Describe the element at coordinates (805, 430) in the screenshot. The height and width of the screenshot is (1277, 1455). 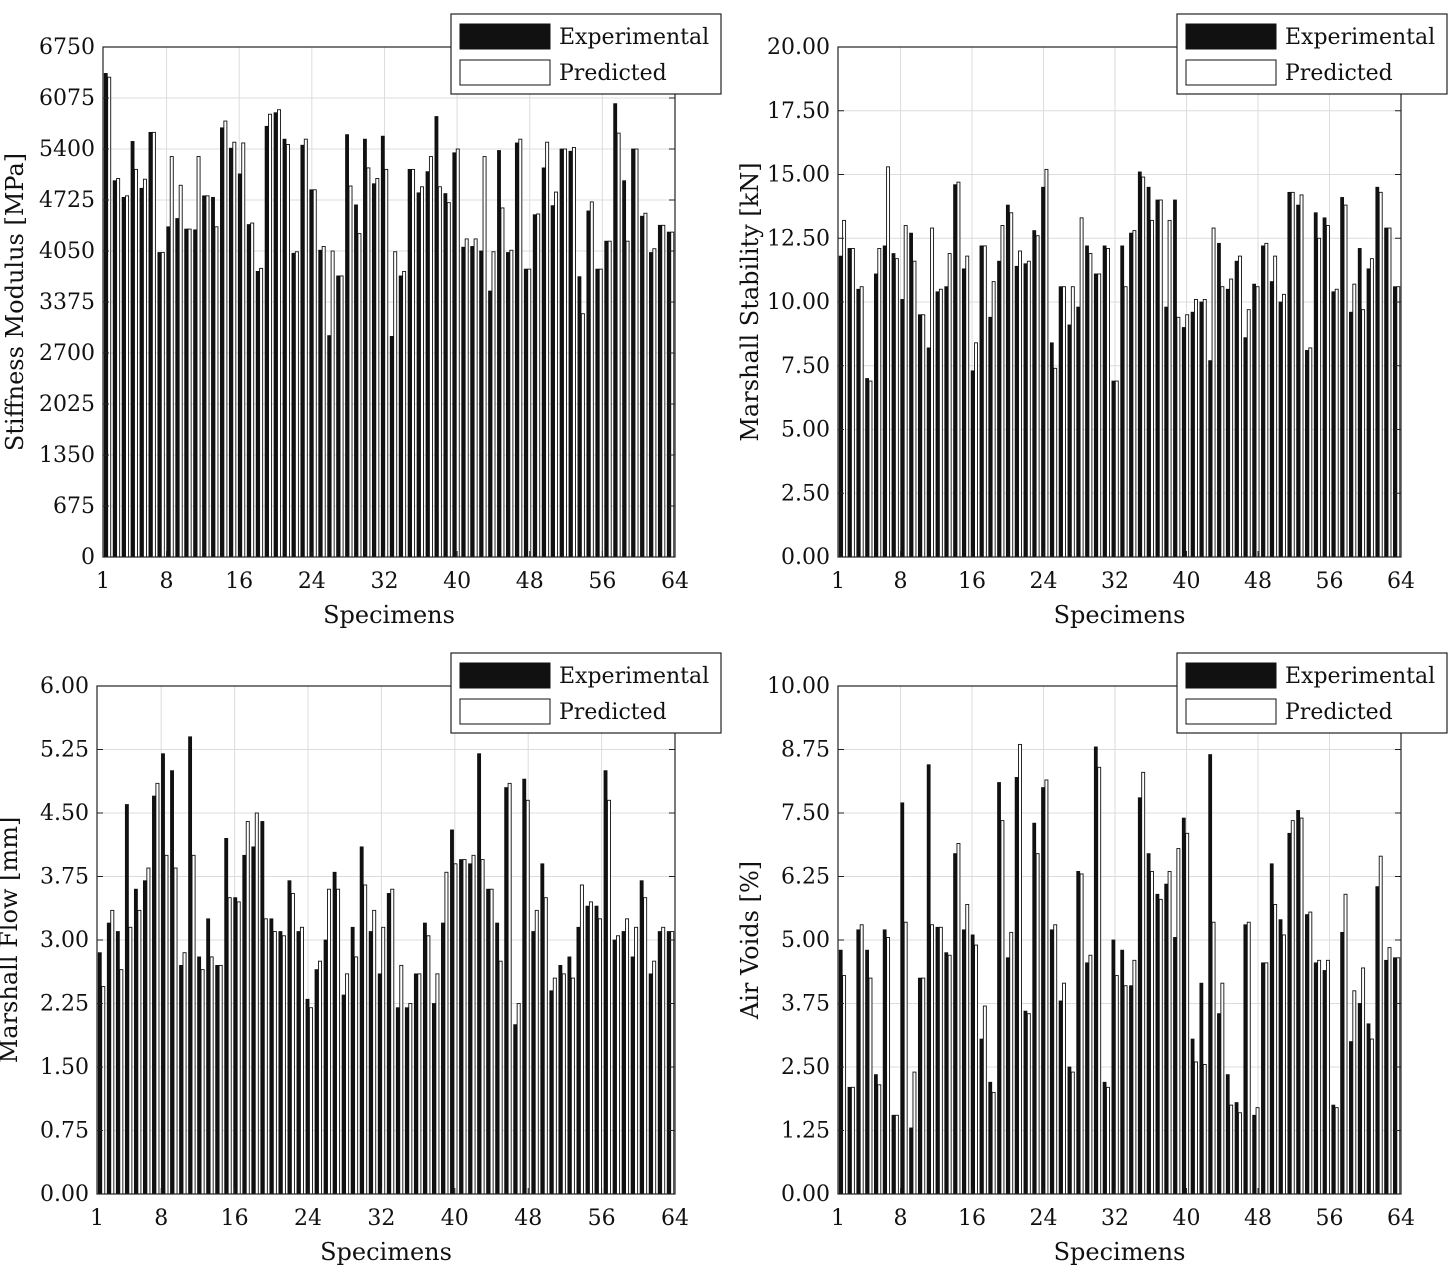
I see `chart-1-ytick-label-2: 5.00` at that location.